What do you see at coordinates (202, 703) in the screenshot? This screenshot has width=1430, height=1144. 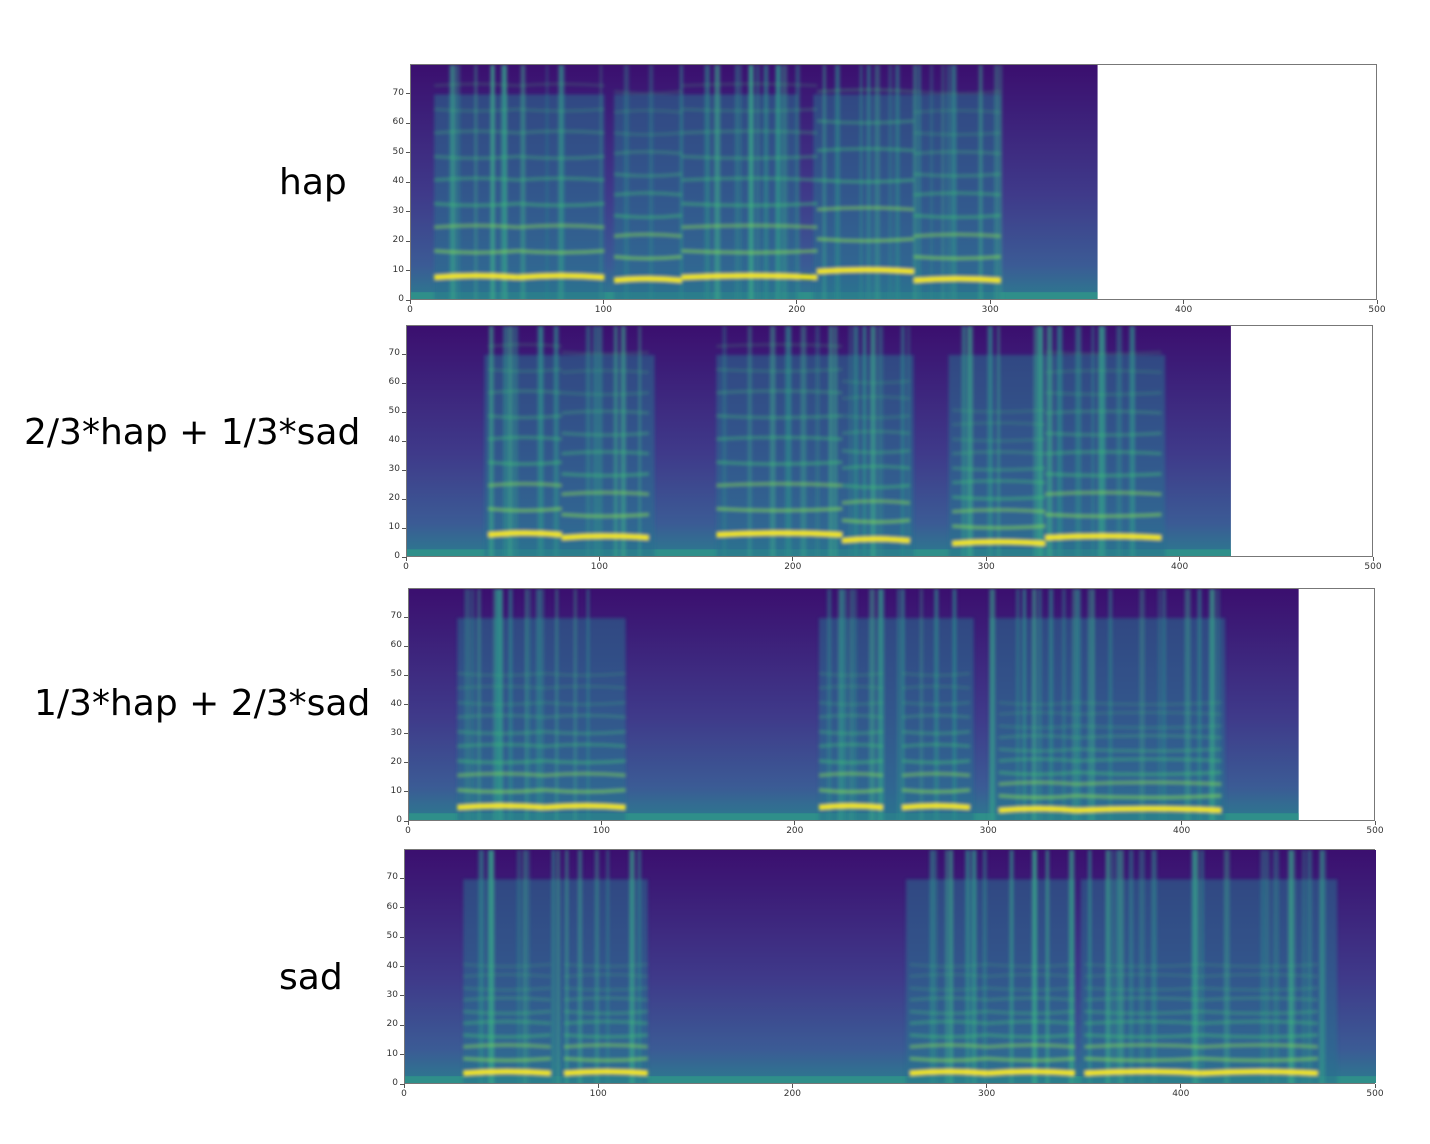 I see `label-mix-1-3-hap: 1/3*hap + 2/3*sad` at bounding box center [202, 703].